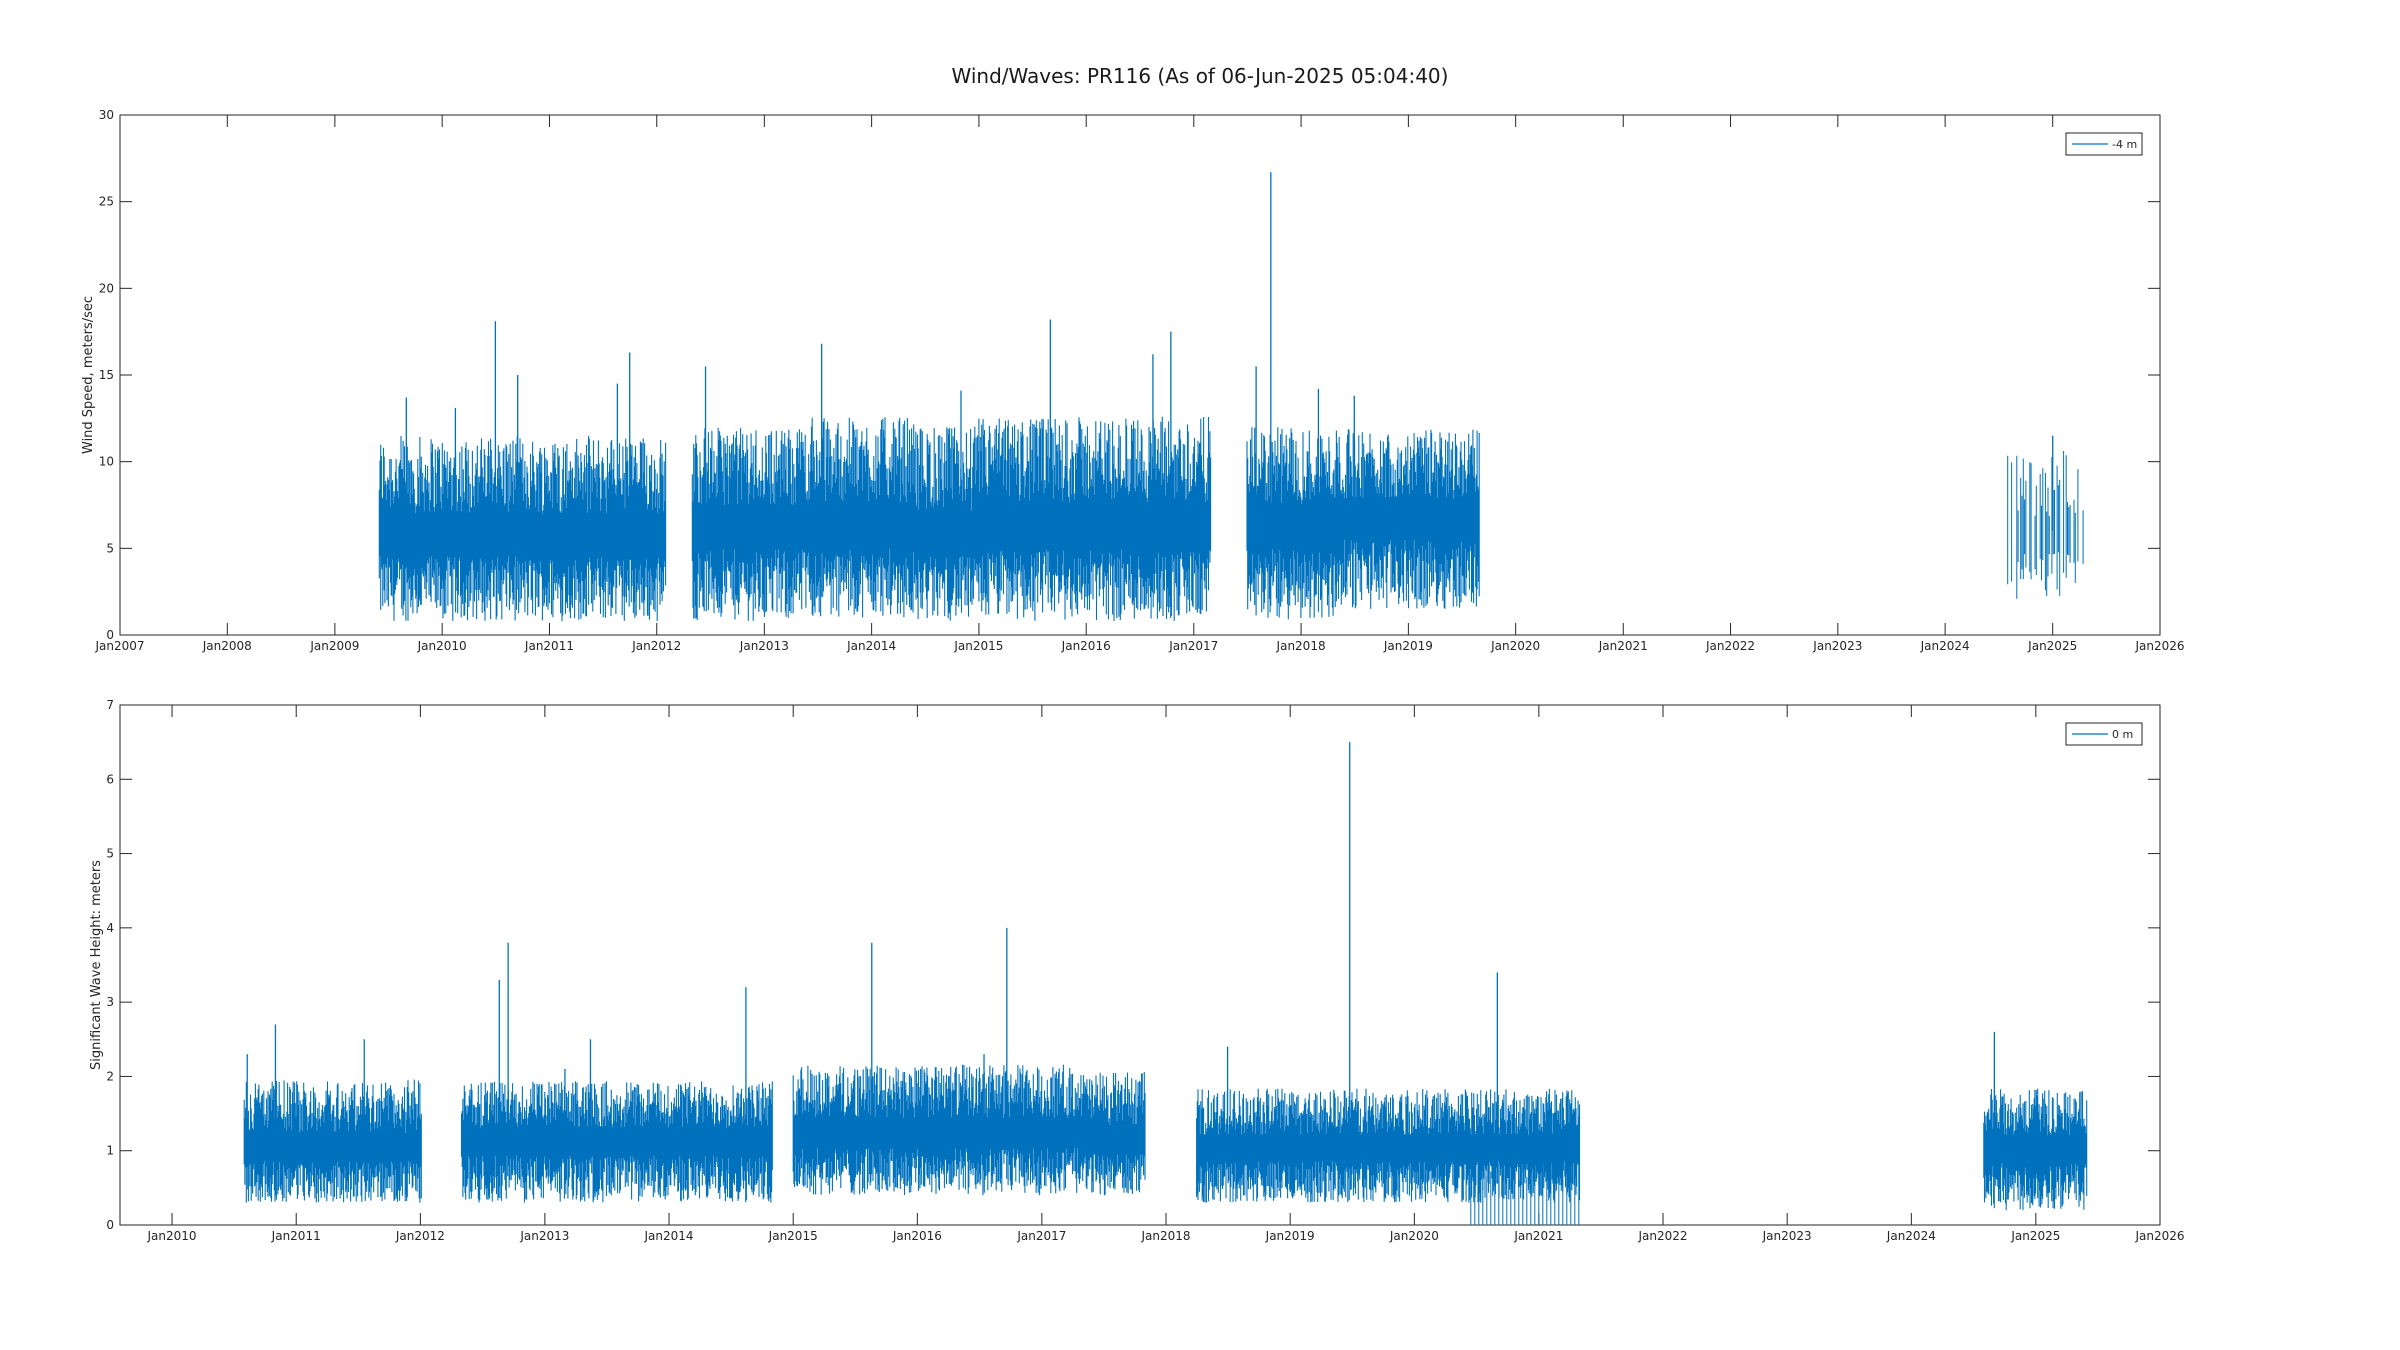 The width and height of the screenshot is (2400, 1350). I want to click on y-tick-label: 6, so click(110, 779).